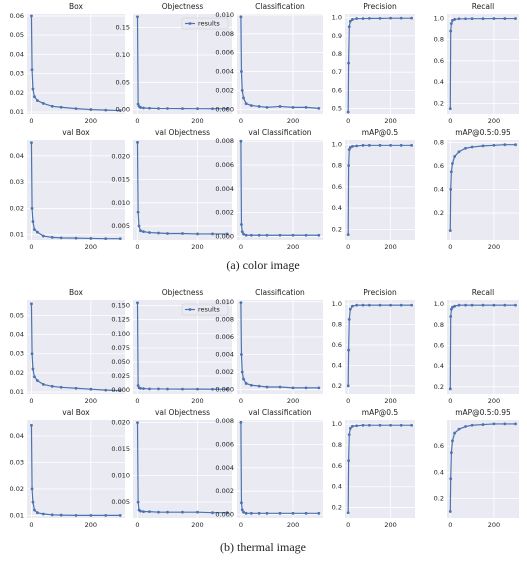 This screenshot has width=527, height=565. What do you see at coordinates (224, 109) in the screenshot?
I see `y-tick-label: 0.000` at bounding box center [224, 109].